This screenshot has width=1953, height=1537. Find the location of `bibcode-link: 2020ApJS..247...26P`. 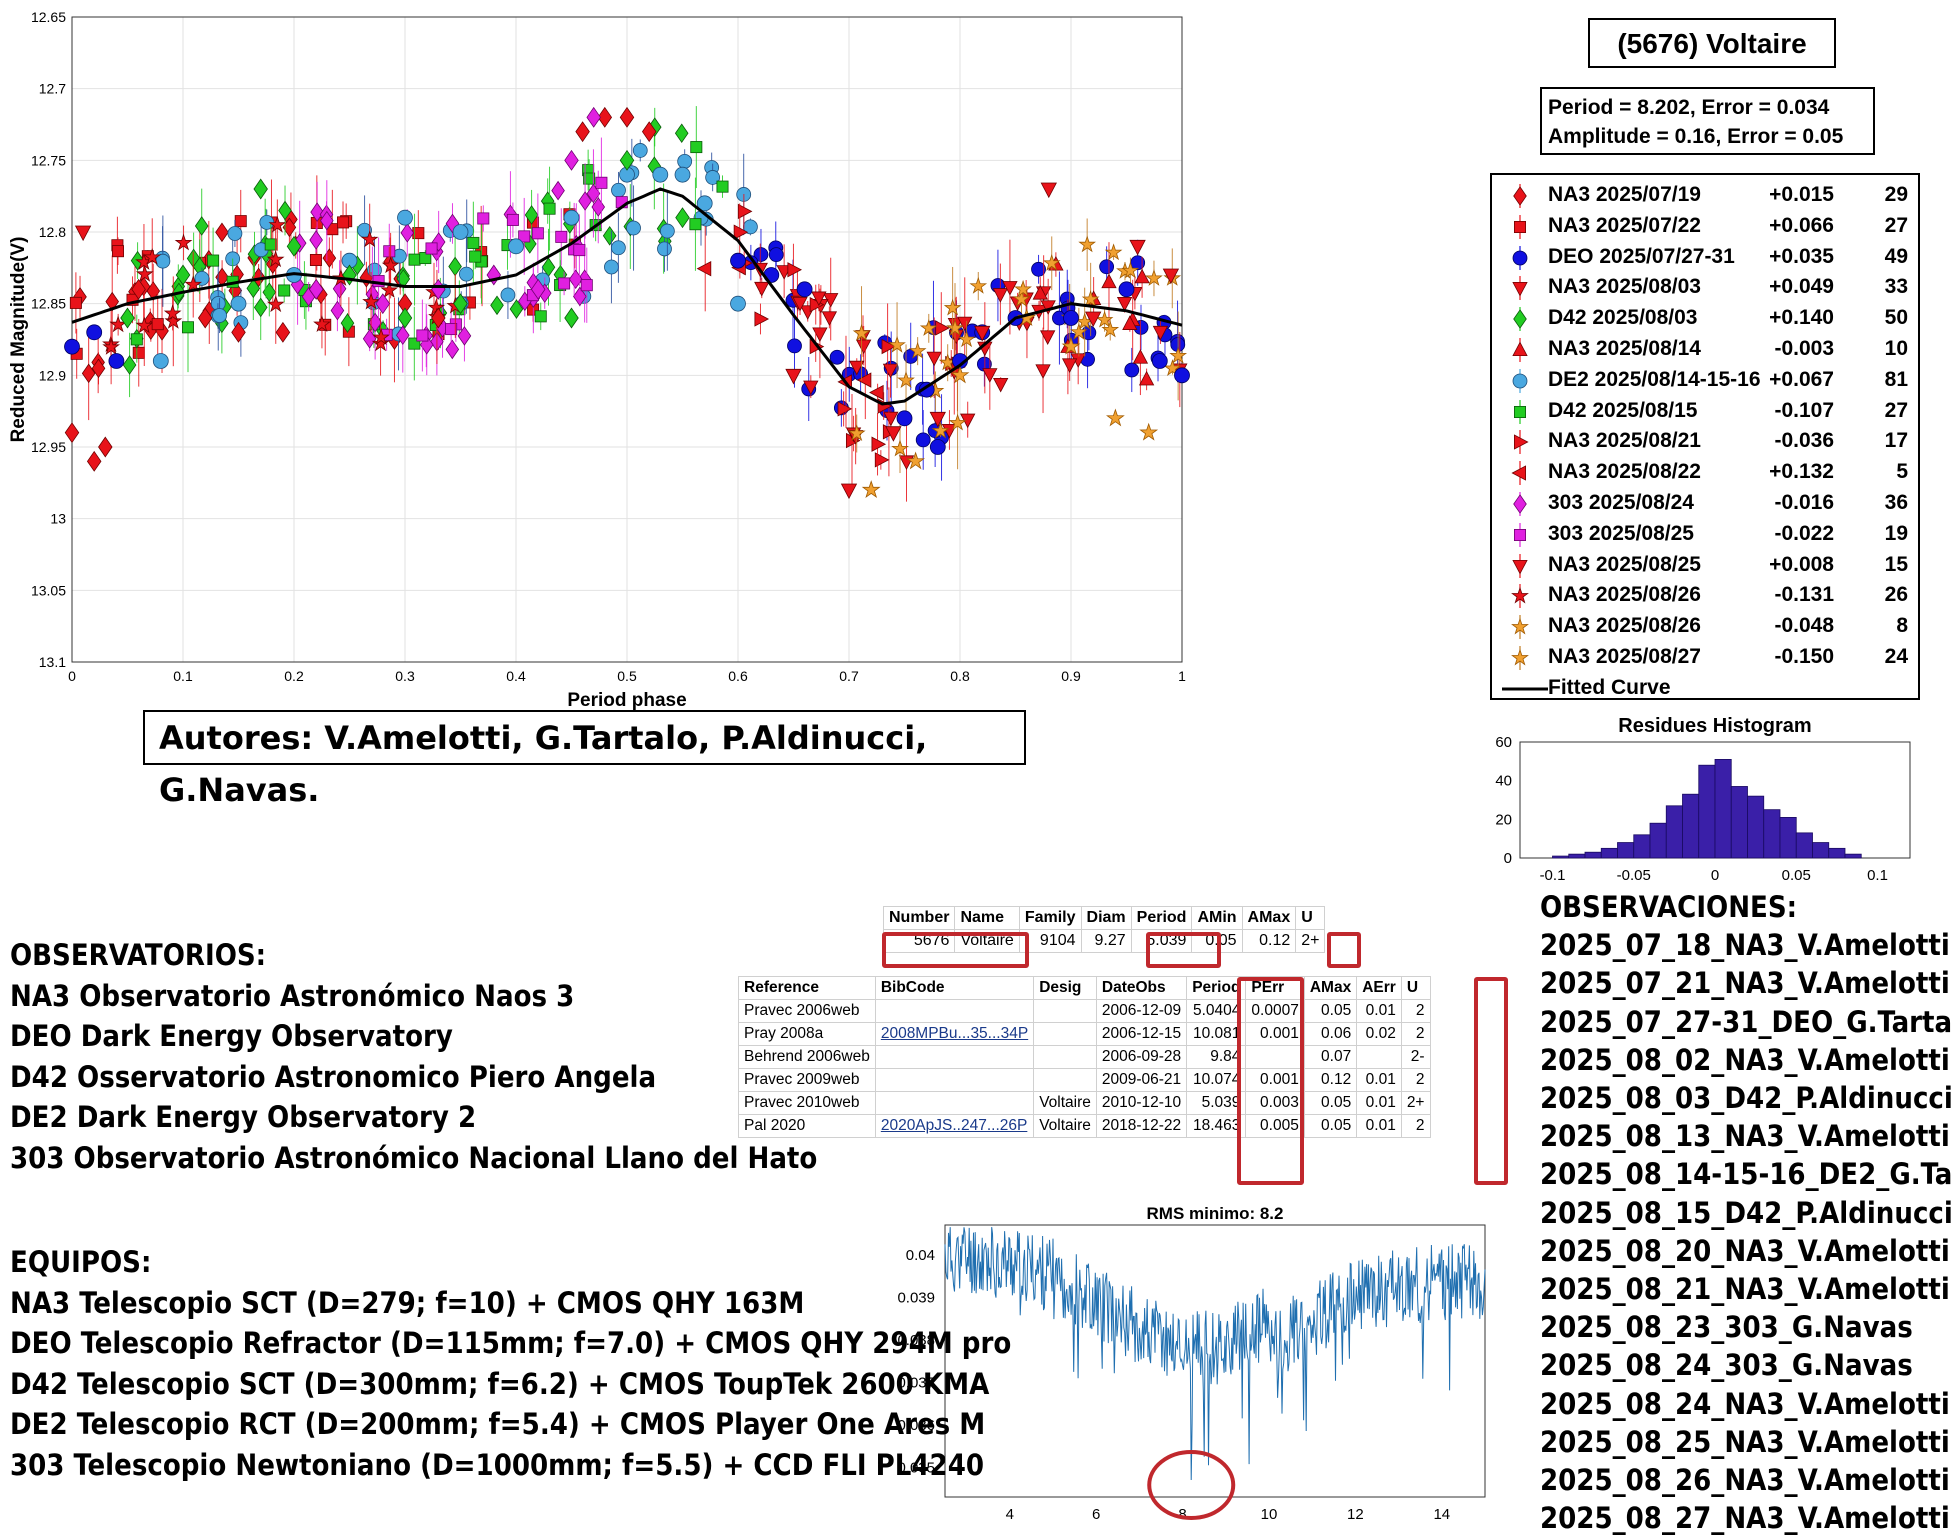

bibcode-link: 2020ApJS..247...26P is located at coordinates (954, 1126).